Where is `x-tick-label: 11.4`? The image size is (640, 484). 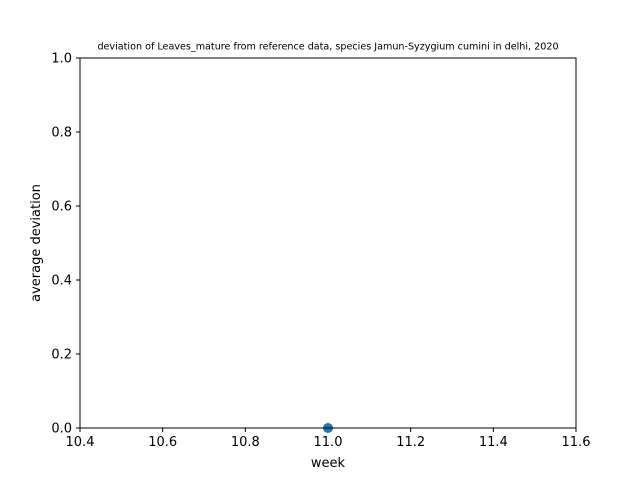
x-tick-label: 11.4 is located at coordinates (493, 442).